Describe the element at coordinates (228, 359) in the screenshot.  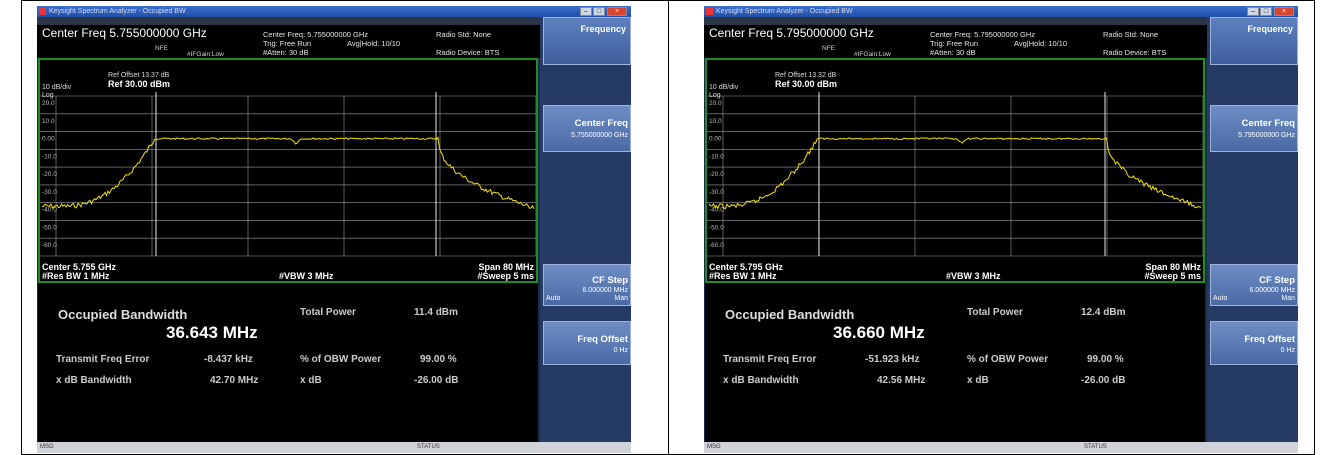
I see `tx-freq-error-value: -8.437 kHz` at that location.